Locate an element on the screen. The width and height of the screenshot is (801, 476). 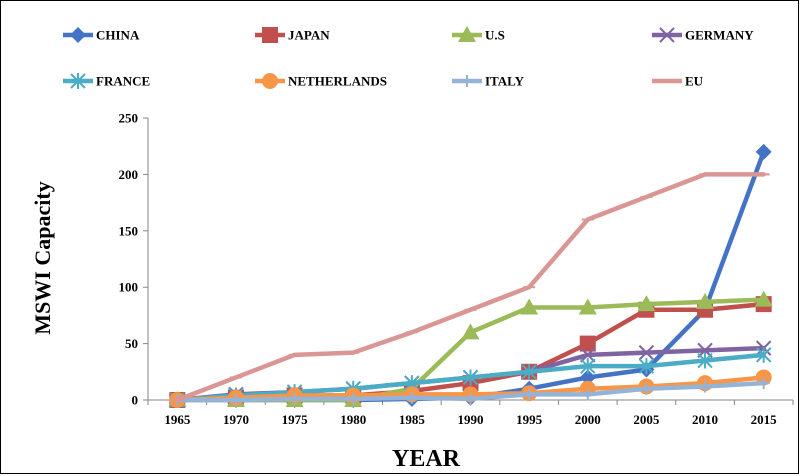
legend-label: EU is located at coordinates (694, 81).